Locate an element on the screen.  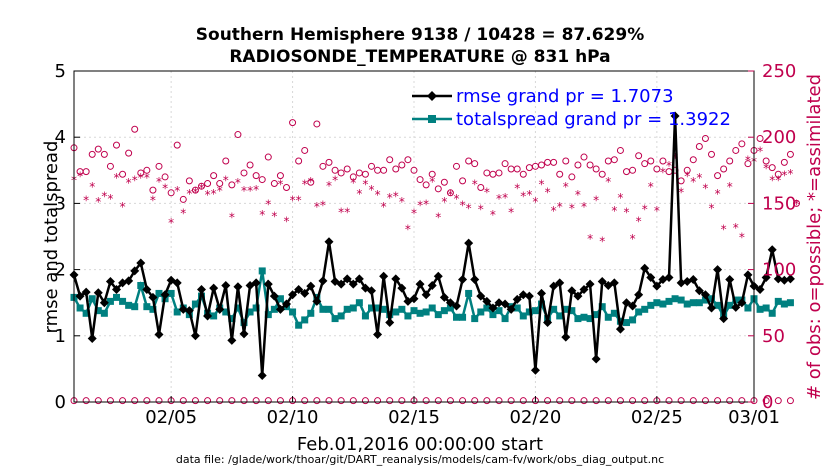
y-right-tick-label: 150 is located at coordinates (779, 203).